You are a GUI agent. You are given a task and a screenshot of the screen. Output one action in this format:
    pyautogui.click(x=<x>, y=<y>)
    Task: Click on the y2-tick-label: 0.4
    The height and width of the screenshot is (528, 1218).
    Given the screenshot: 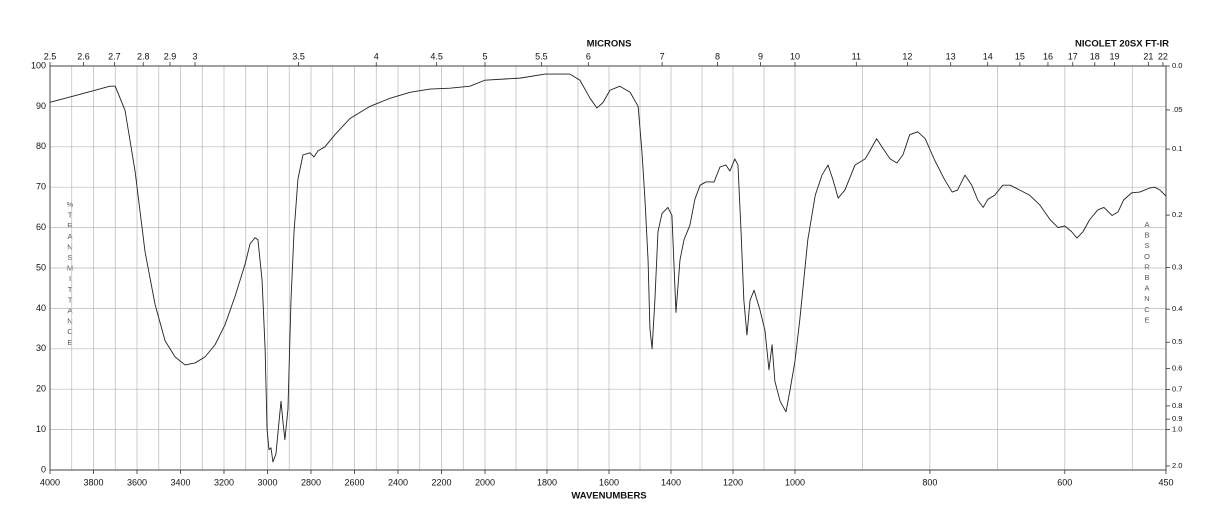 What is the action you would take?
    pyautogui.click(x=1177, y=308)
    